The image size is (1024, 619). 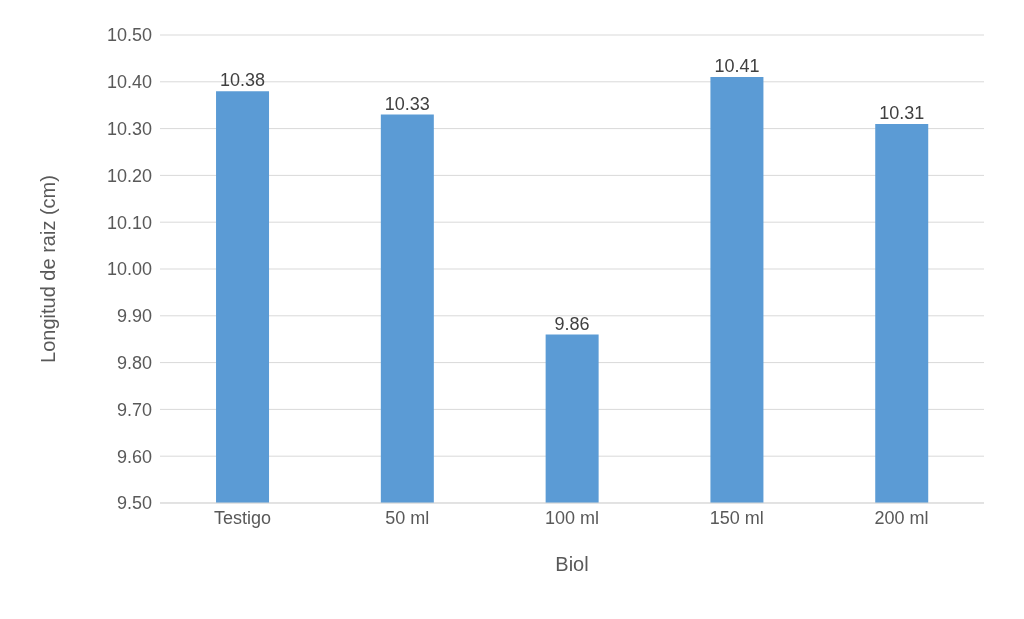 What do you see at coordinates (572, 517) in the screenshot?
I see `x-tick-label: 100 ml` at bounding box center [572, 517].